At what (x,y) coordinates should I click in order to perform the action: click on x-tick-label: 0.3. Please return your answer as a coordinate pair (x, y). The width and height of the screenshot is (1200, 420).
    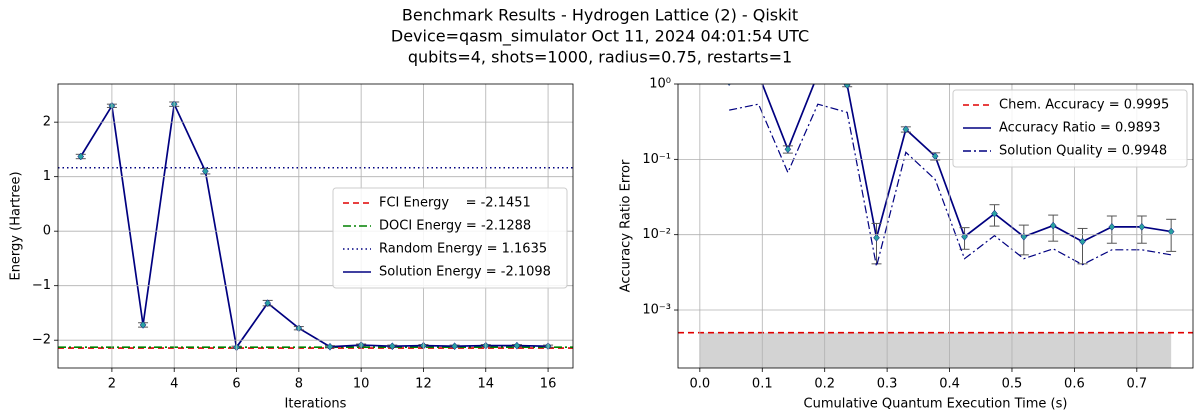
    Looking at the image, I should click on (887, 384).